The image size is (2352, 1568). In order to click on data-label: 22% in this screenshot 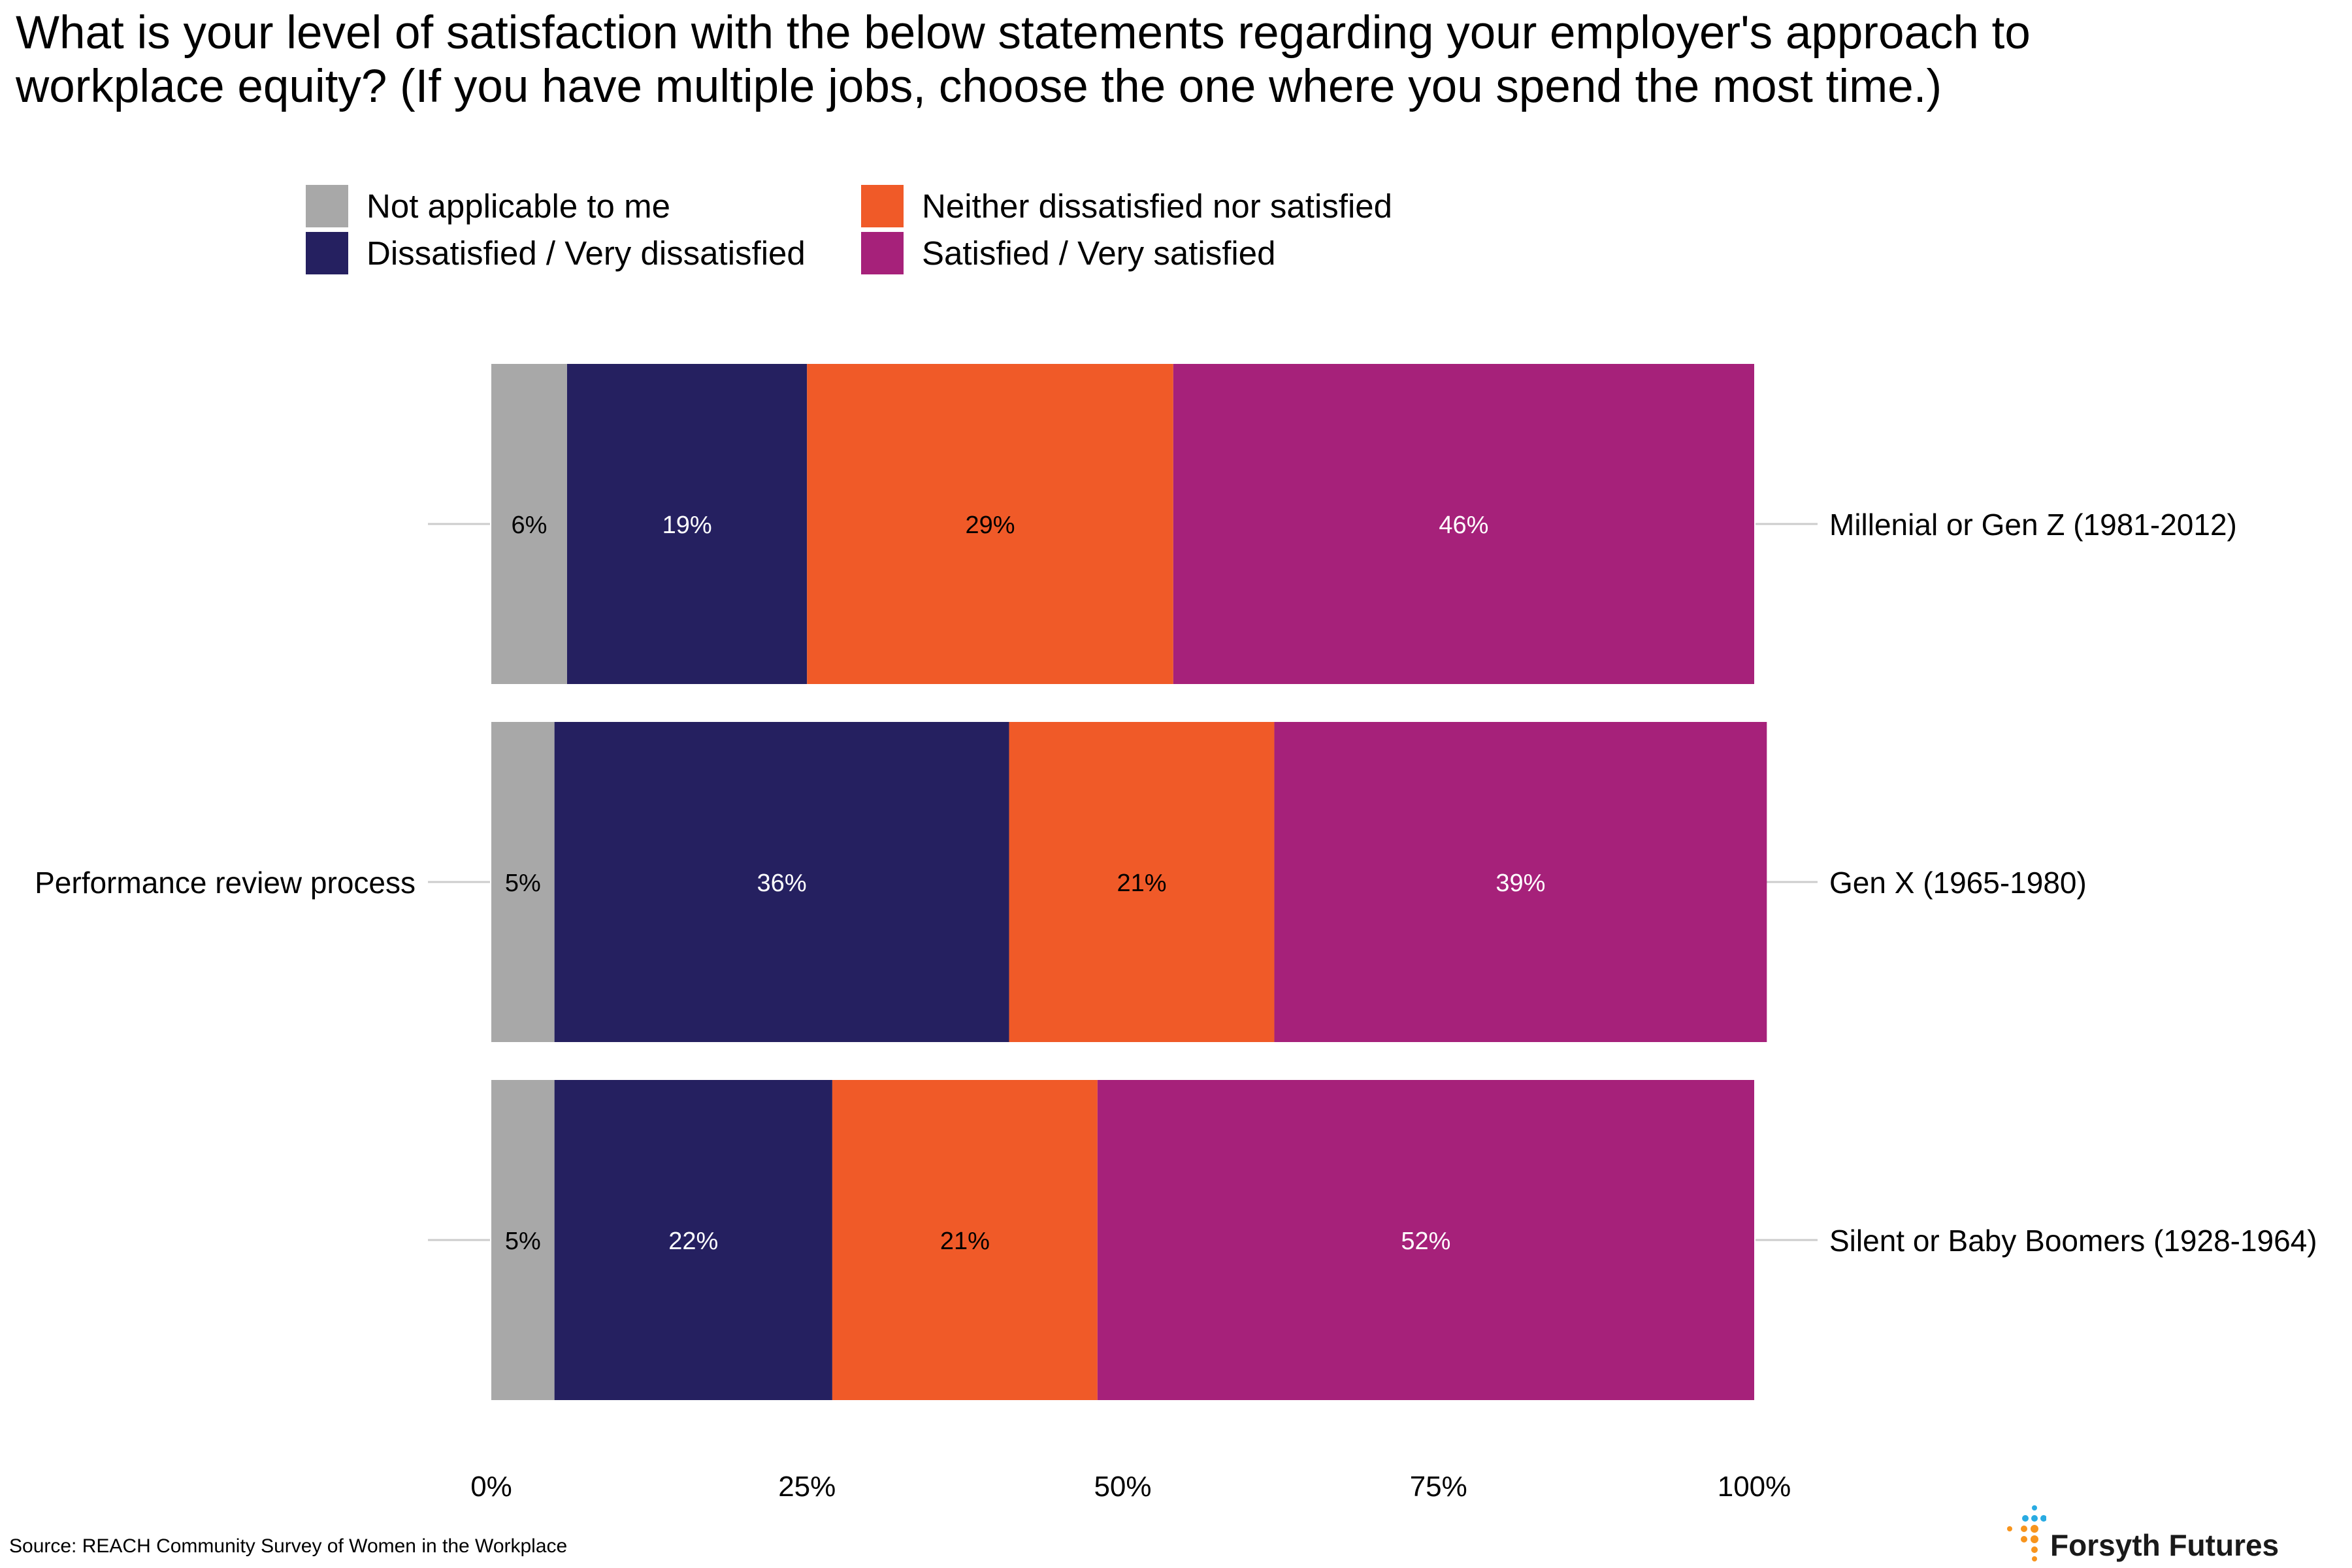, I will do `click(693, 1241)`.